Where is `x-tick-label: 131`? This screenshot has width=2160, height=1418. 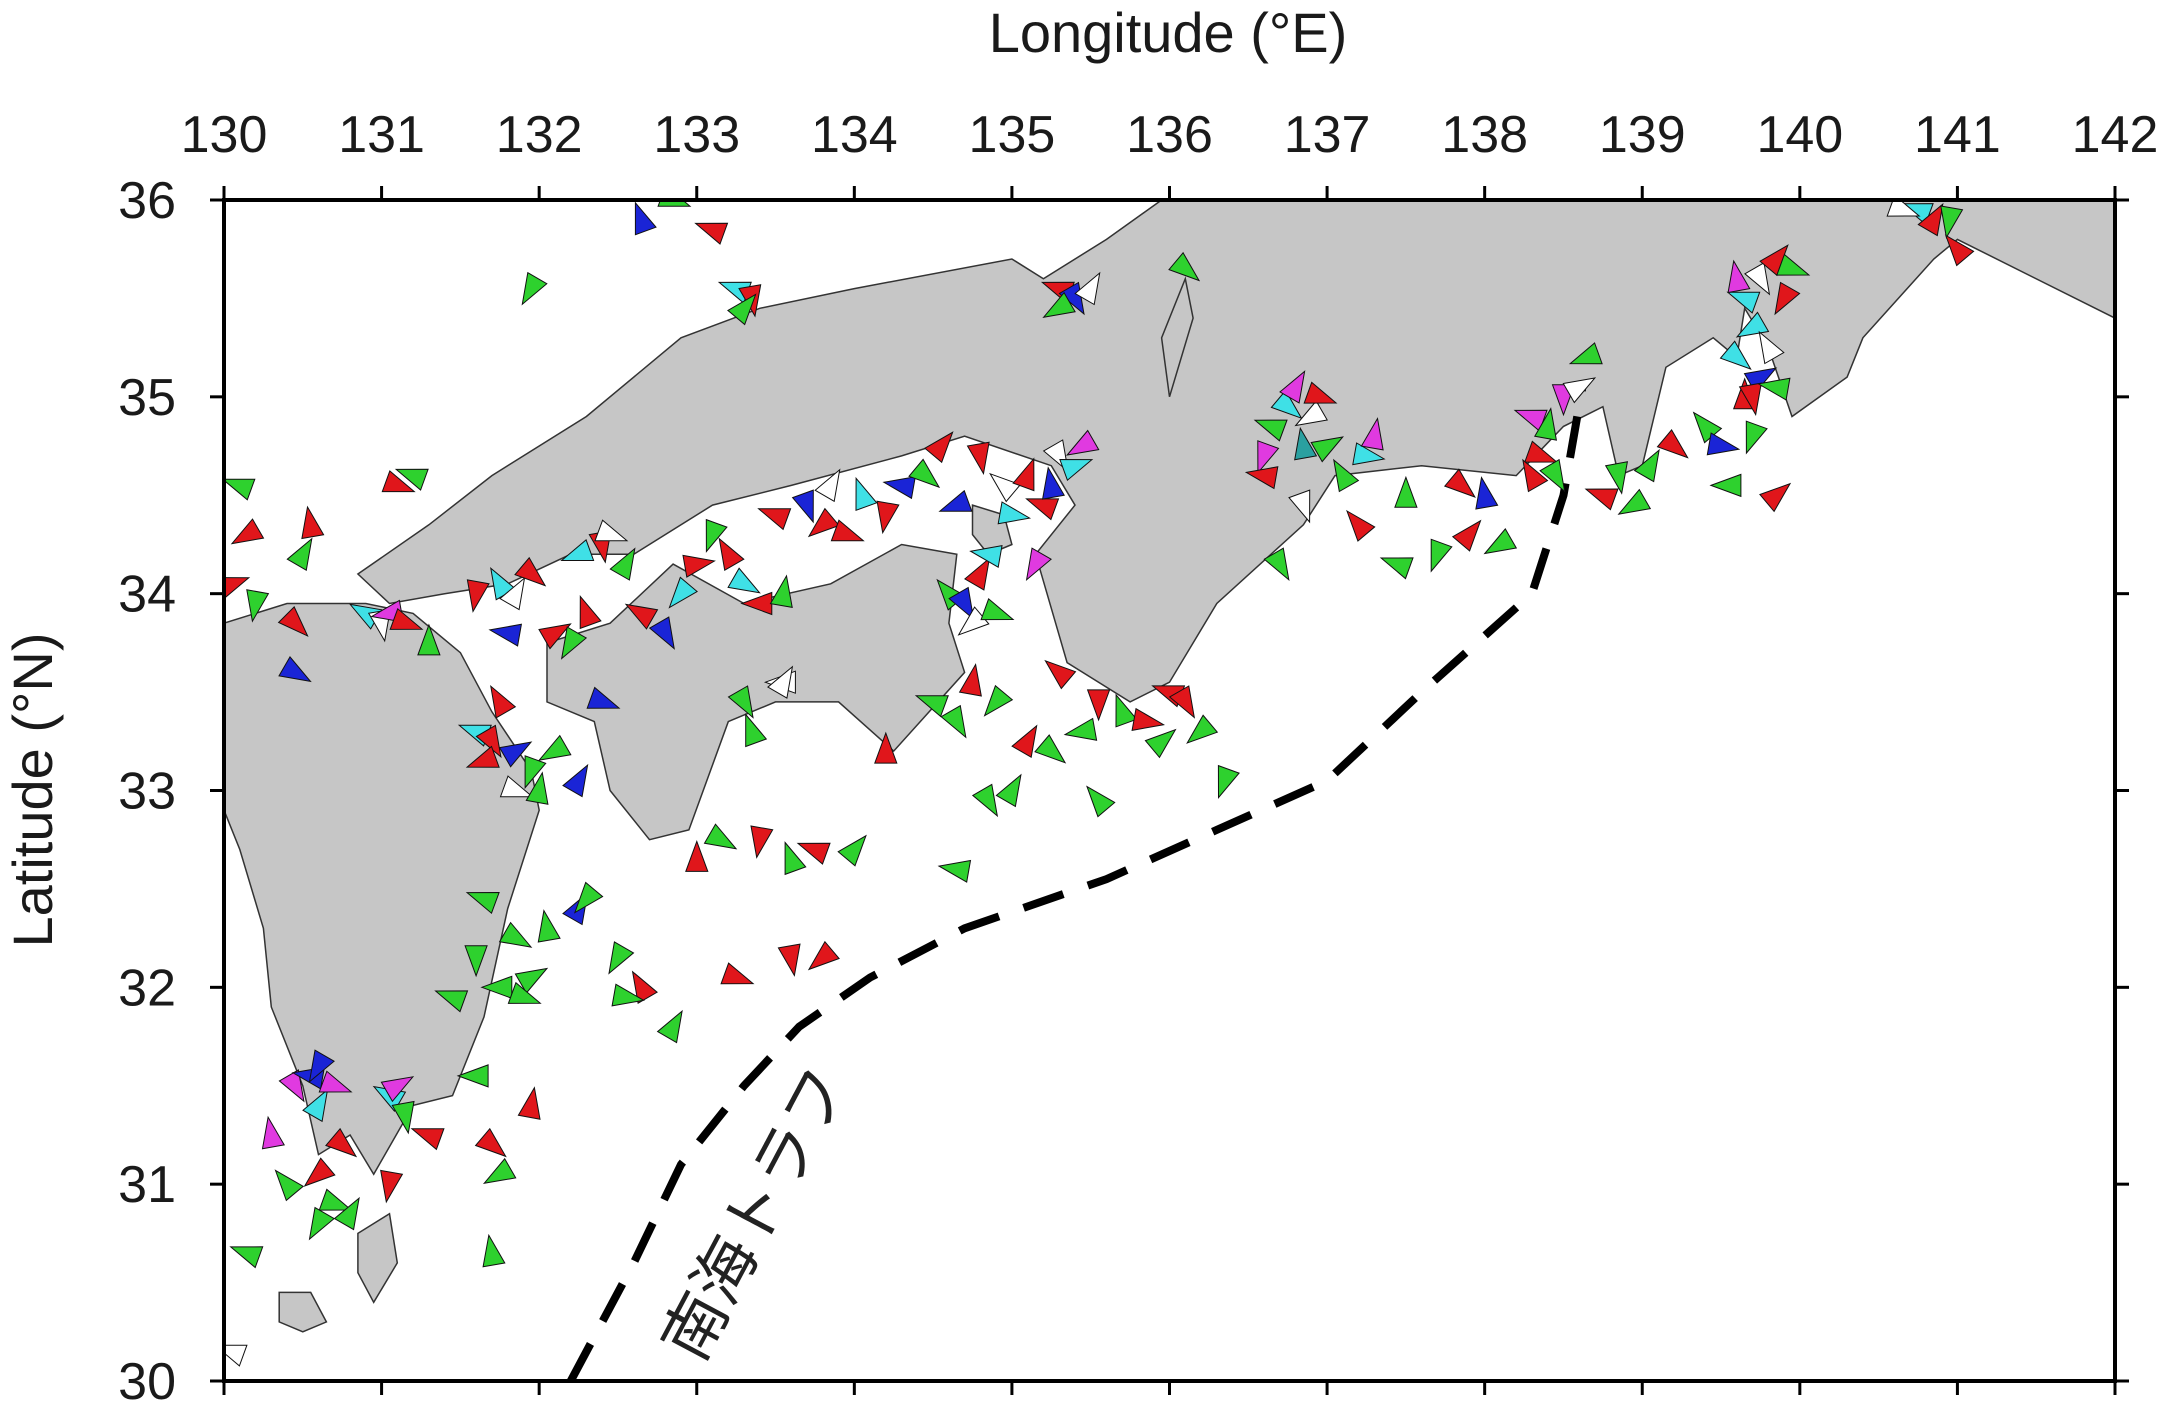 x-tick-label: 131 is located at coordinates (381, 135).